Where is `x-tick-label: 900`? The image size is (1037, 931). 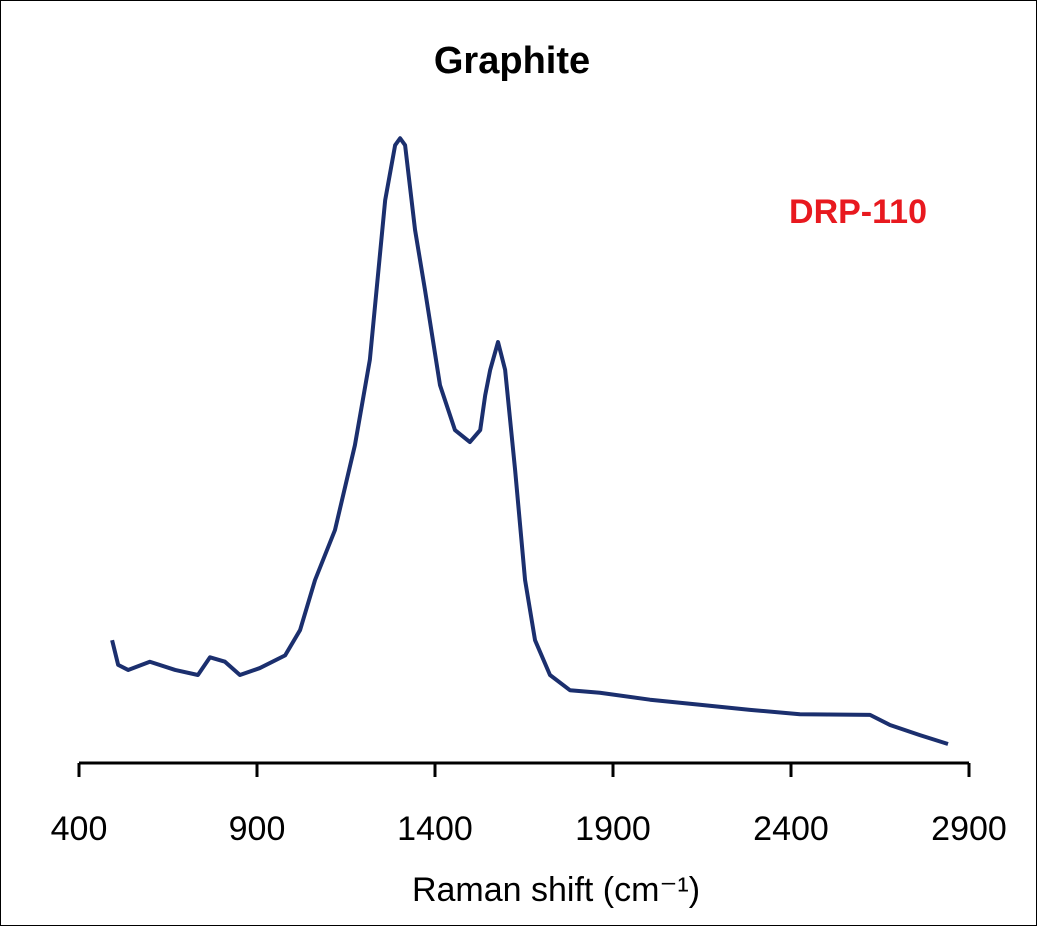
x-tick-label: 900 is located at coordinates (257, 829).